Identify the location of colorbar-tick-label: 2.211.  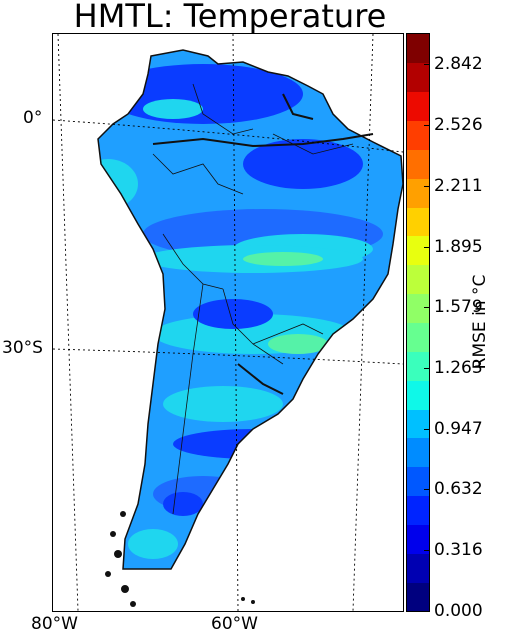
(458, 185).